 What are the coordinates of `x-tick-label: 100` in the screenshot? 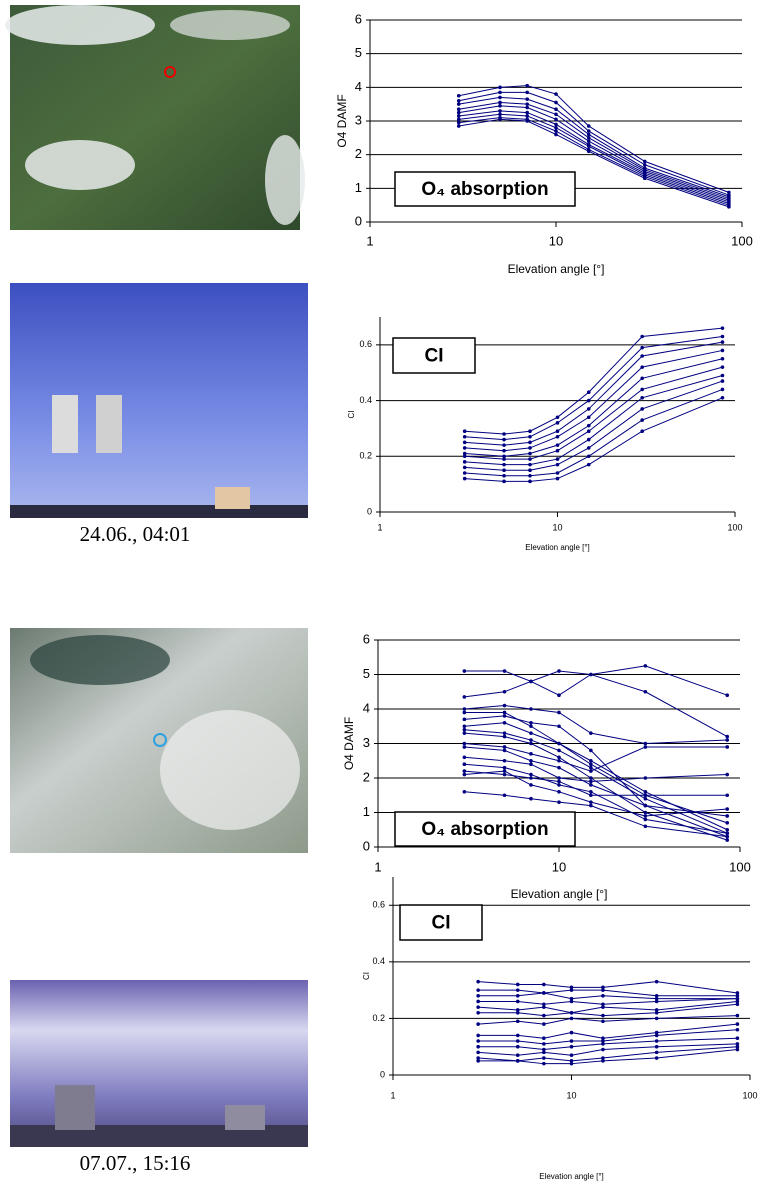 It's located at (734, 527).